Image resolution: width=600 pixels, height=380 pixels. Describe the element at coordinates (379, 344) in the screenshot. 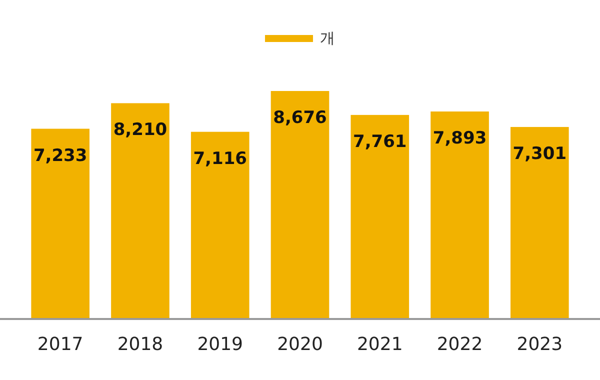

I see `x-tick-label: 2021` at that location.